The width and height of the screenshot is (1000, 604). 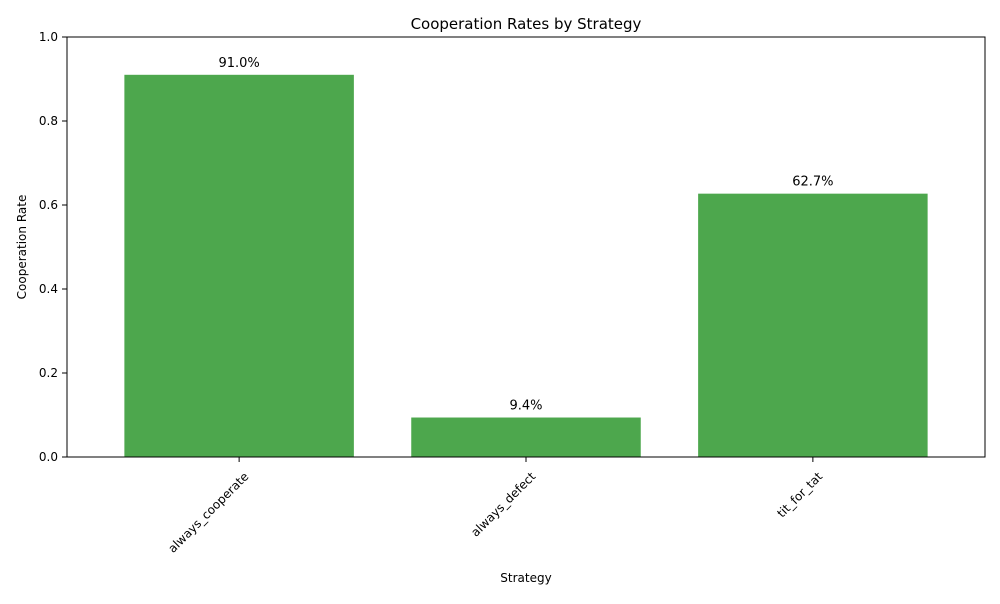 What do you see at coordinates (48, 373) in the screenshot?
I see `y-tick-label: 0.2` at bounding box center [48, 373].